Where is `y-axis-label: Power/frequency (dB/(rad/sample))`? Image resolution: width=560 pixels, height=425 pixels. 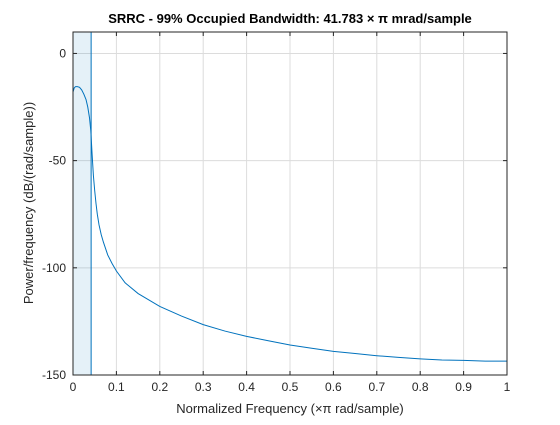
y-axis-label: Power/frequency (dB/(rad/sample)) is located at coordinates (28, 203).